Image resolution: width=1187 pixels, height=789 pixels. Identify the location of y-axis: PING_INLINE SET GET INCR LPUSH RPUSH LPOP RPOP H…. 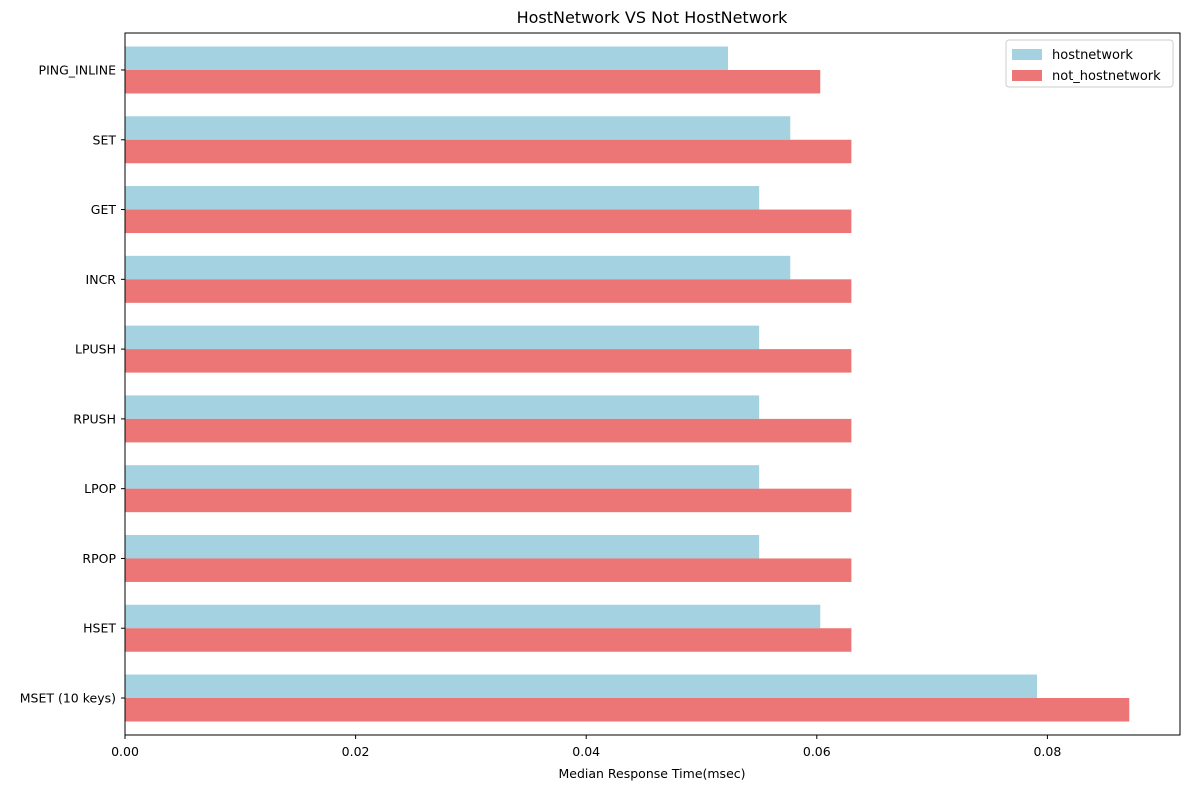
(72, 384).